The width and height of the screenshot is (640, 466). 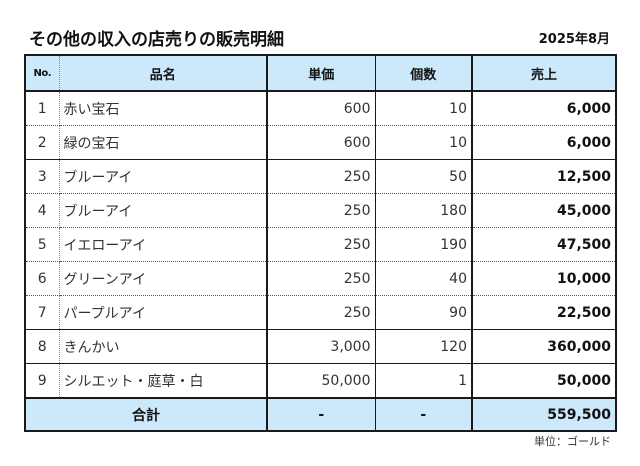 I want to click on row-name: イエローアイ, so click(x=163, y=244).